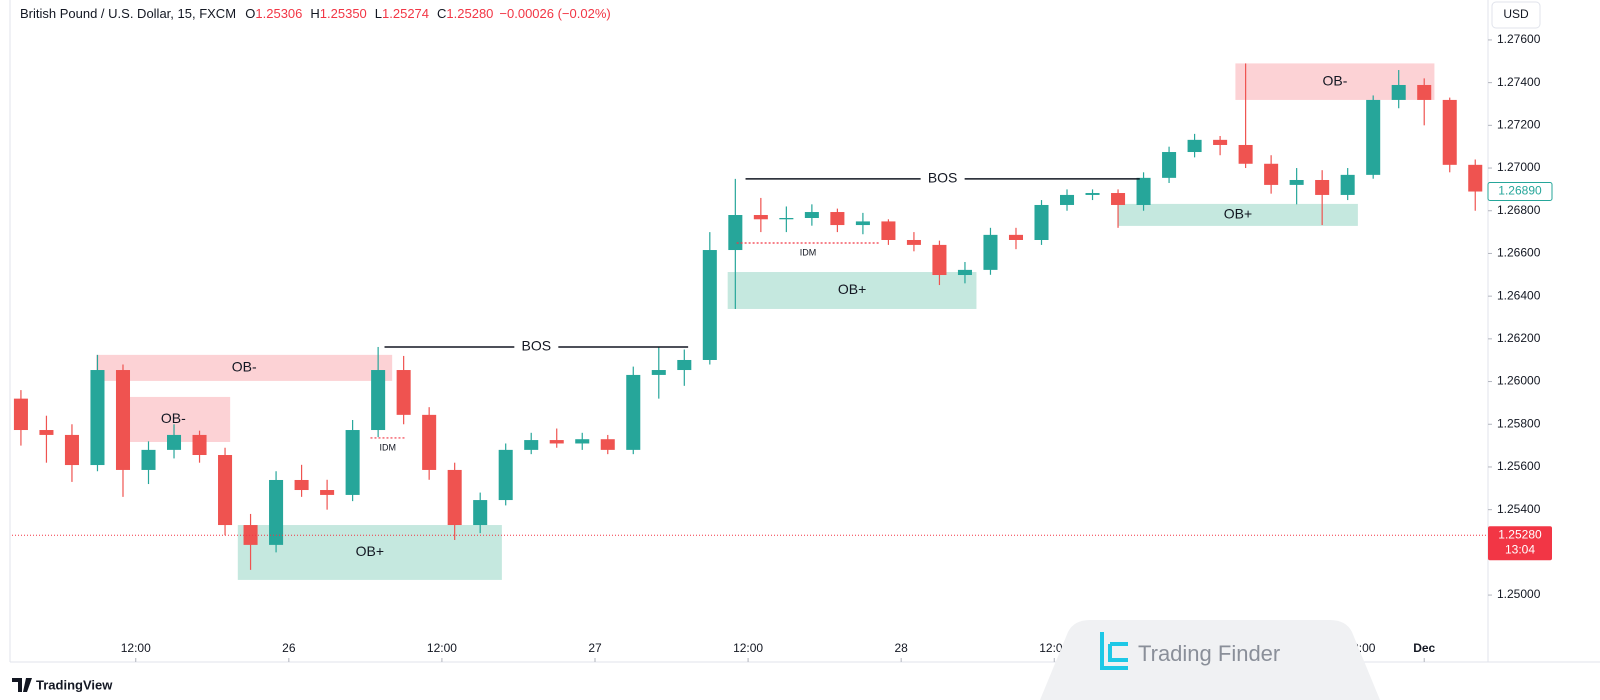 The image size is (1600, 700). What do you see at coordinates (1519, 423) in the screenshot?
I see `y-tick-label: 1.25800` at bounding box center [1519, 423].